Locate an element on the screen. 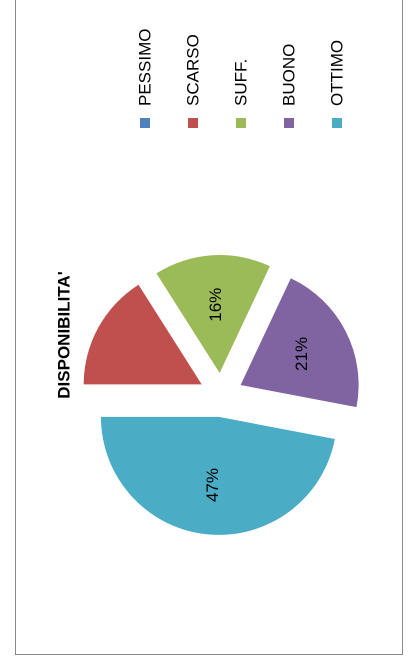 The width and height of the screenshot is (417, 669). legend-label-pessimo: PESSIMO is located at coordinates (145, 67).